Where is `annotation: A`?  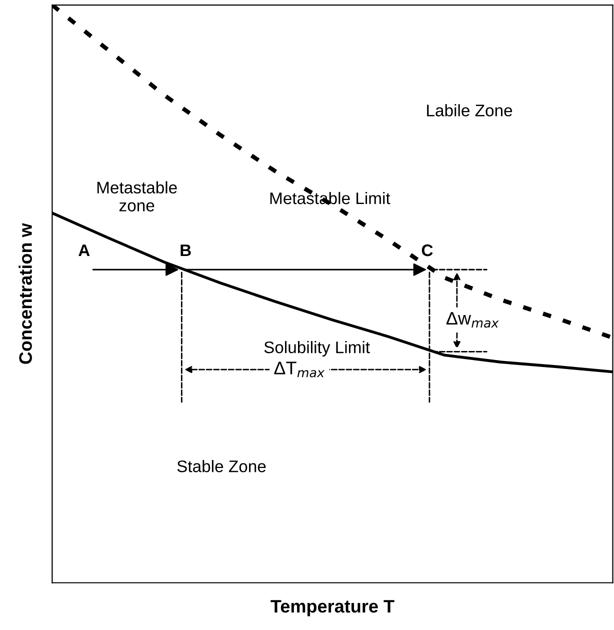
annotation: A is located at coordinates (84, 250).